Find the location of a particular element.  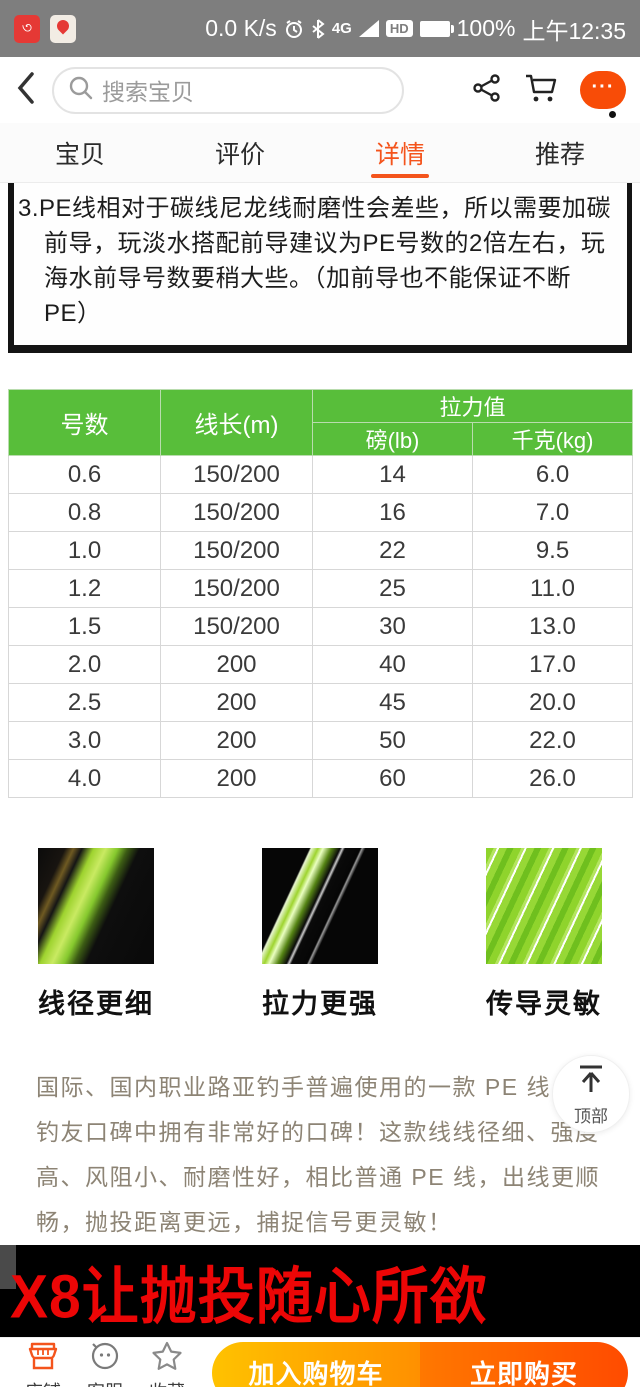

table-row: 4.0 200 60 26.0 is located at coordinates (321, 778).